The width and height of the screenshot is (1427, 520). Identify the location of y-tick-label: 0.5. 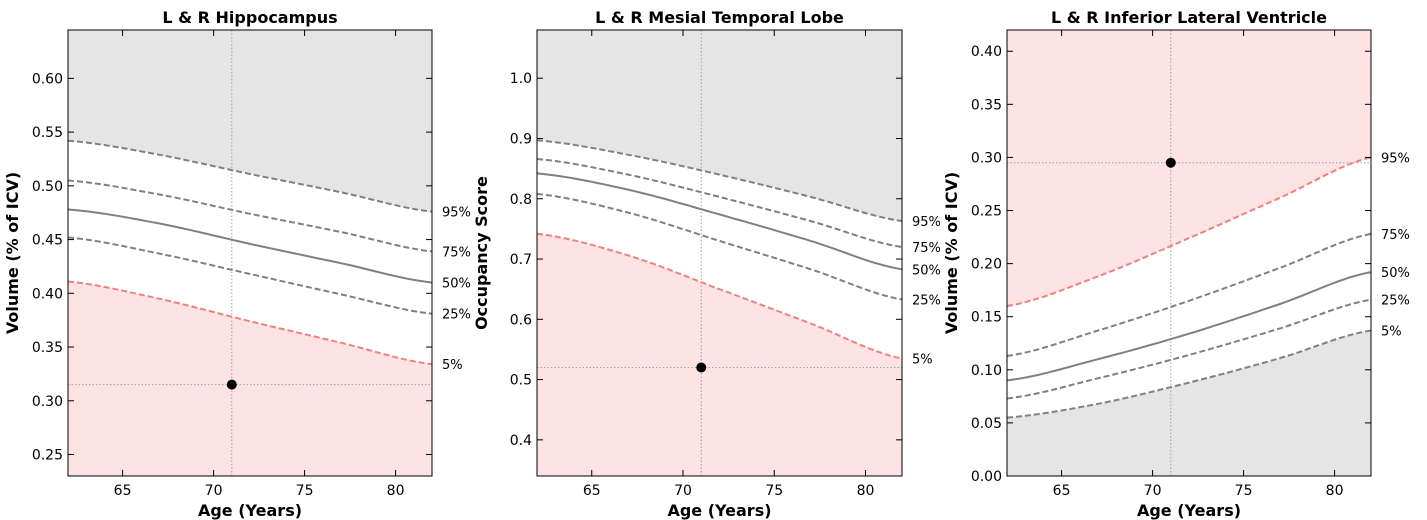
(521, 381).